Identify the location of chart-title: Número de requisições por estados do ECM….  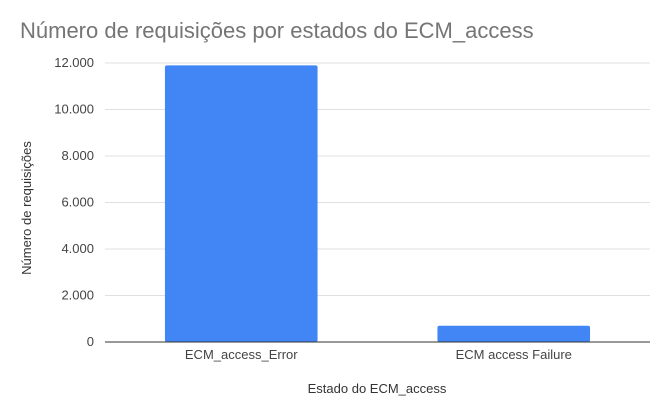
(277, 30).